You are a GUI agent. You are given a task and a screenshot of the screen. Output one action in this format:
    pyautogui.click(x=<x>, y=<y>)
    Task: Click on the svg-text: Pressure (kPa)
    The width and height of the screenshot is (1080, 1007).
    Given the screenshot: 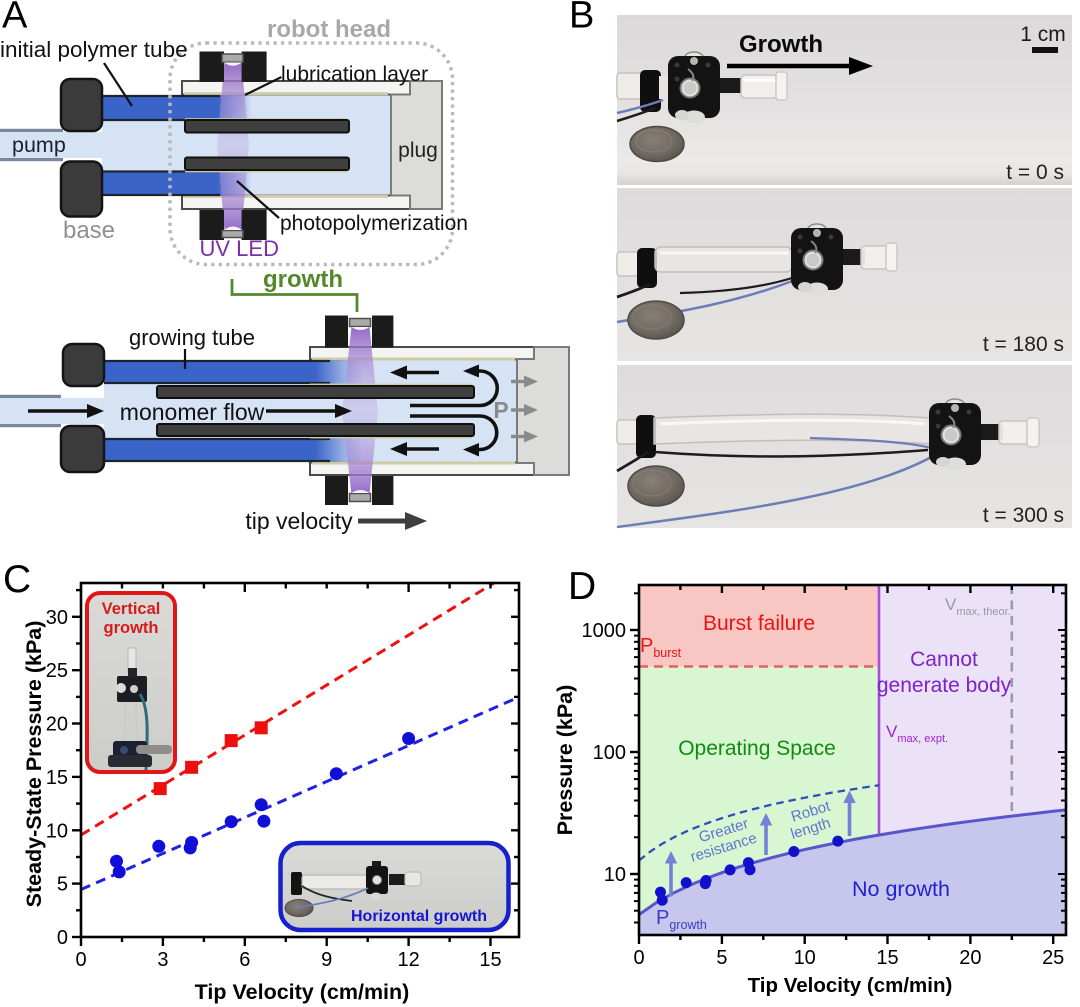 What is the action you would take?
    pyautogui.click(x=565, y=760)
    